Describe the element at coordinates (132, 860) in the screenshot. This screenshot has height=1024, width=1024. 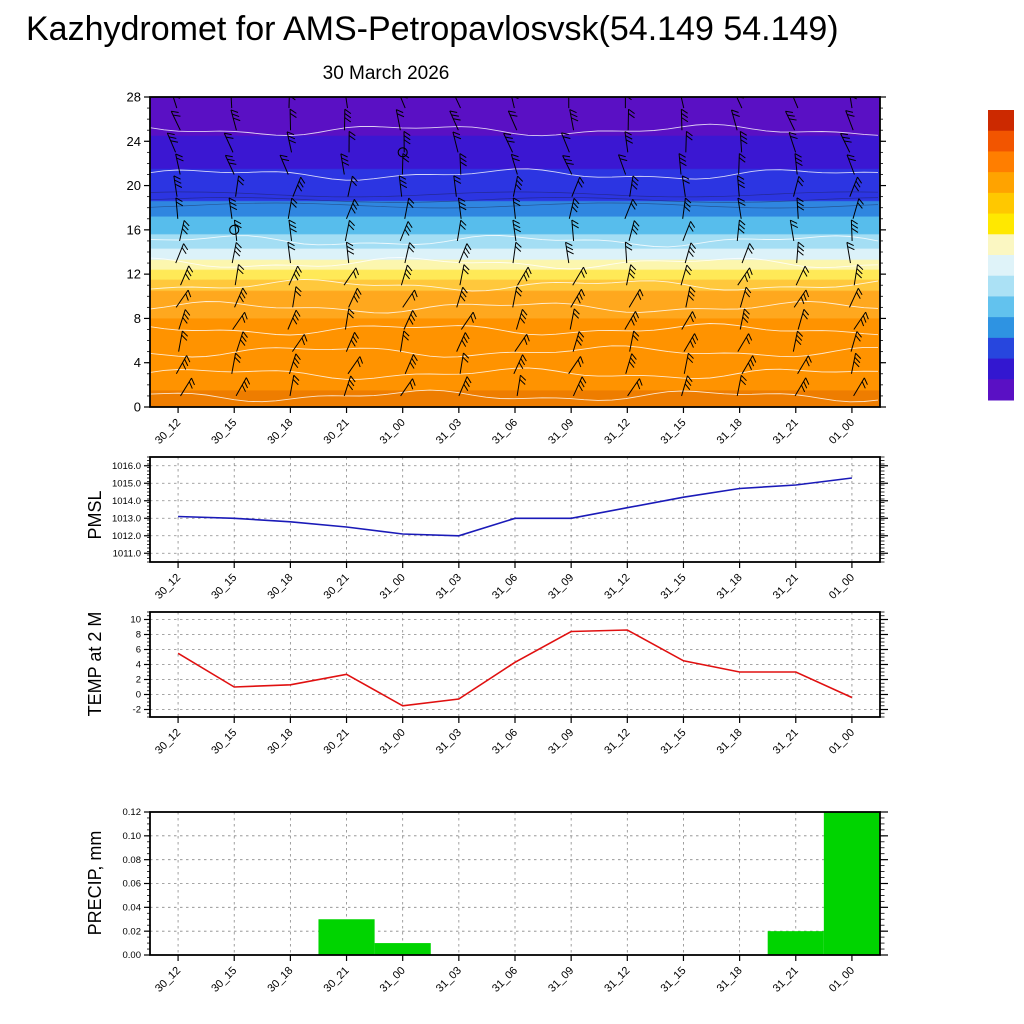
I see `y-tick-label: 0.08` at that location.